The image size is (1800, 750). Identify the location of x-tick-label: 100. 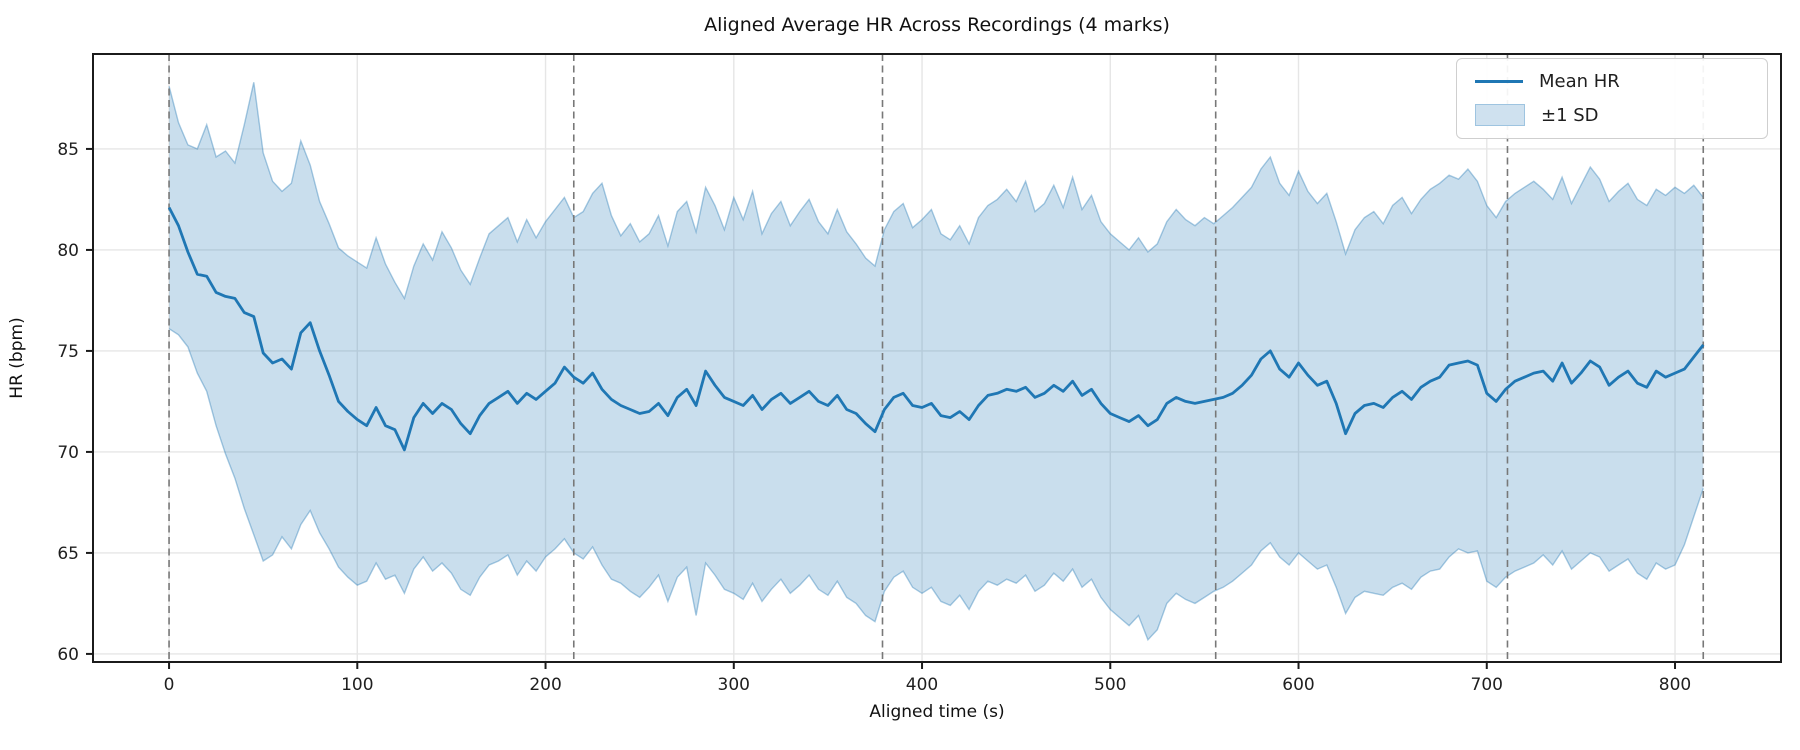
(357, 685).